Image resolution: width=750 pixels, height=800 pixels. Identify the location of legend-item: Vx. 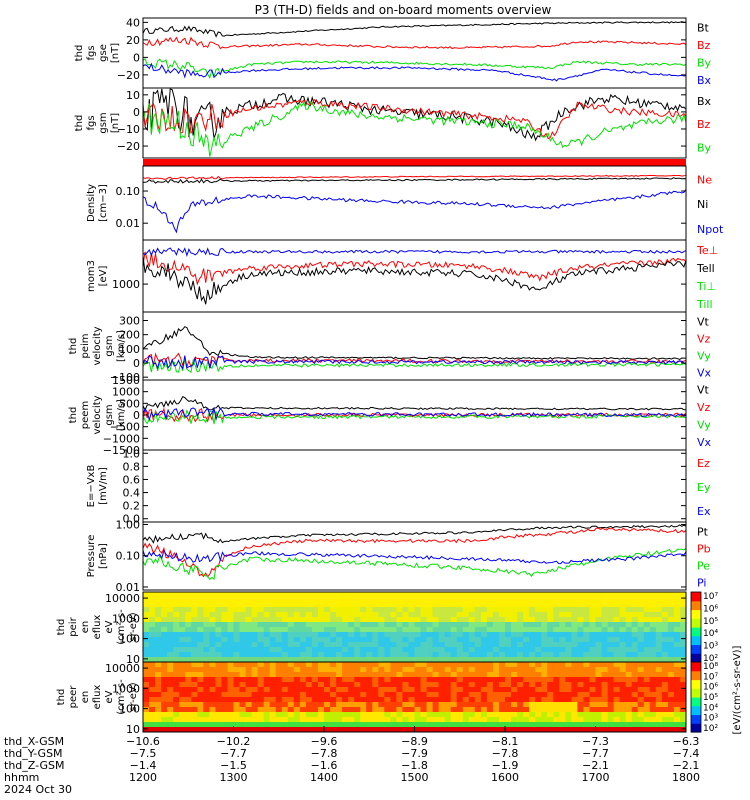
(704, 442).